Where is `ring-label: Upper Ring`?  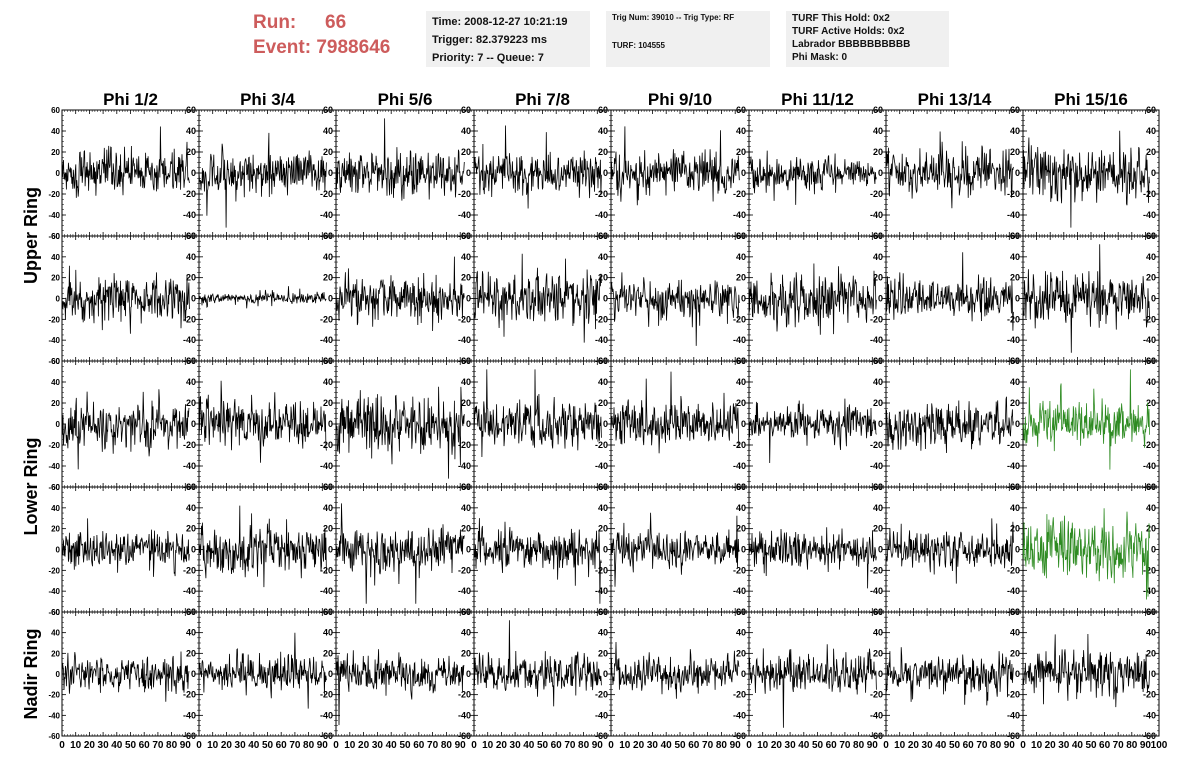
ring-label: Upper Ring is located at coordinates (31, 235).